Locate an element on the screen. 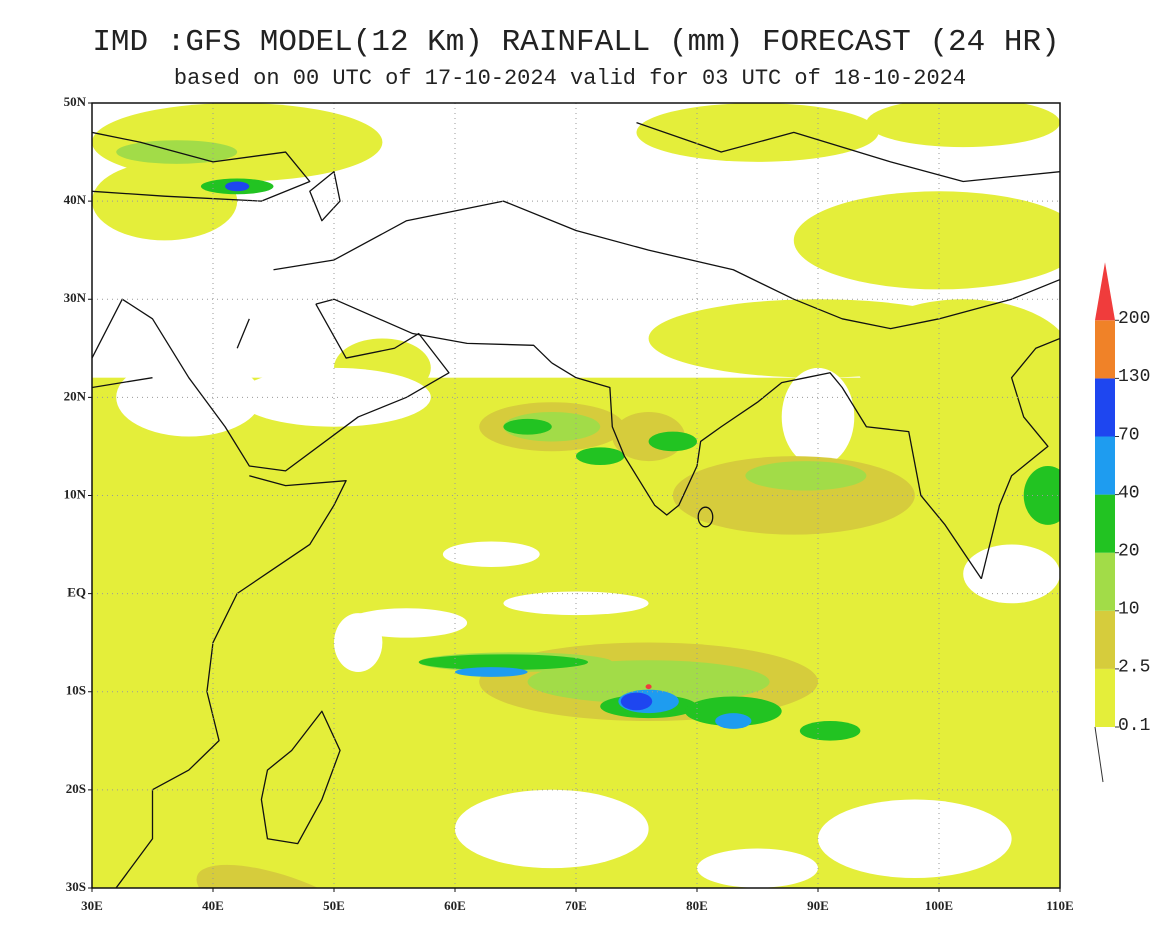  longitude-label: 60E is located at coordinates (455, 905).